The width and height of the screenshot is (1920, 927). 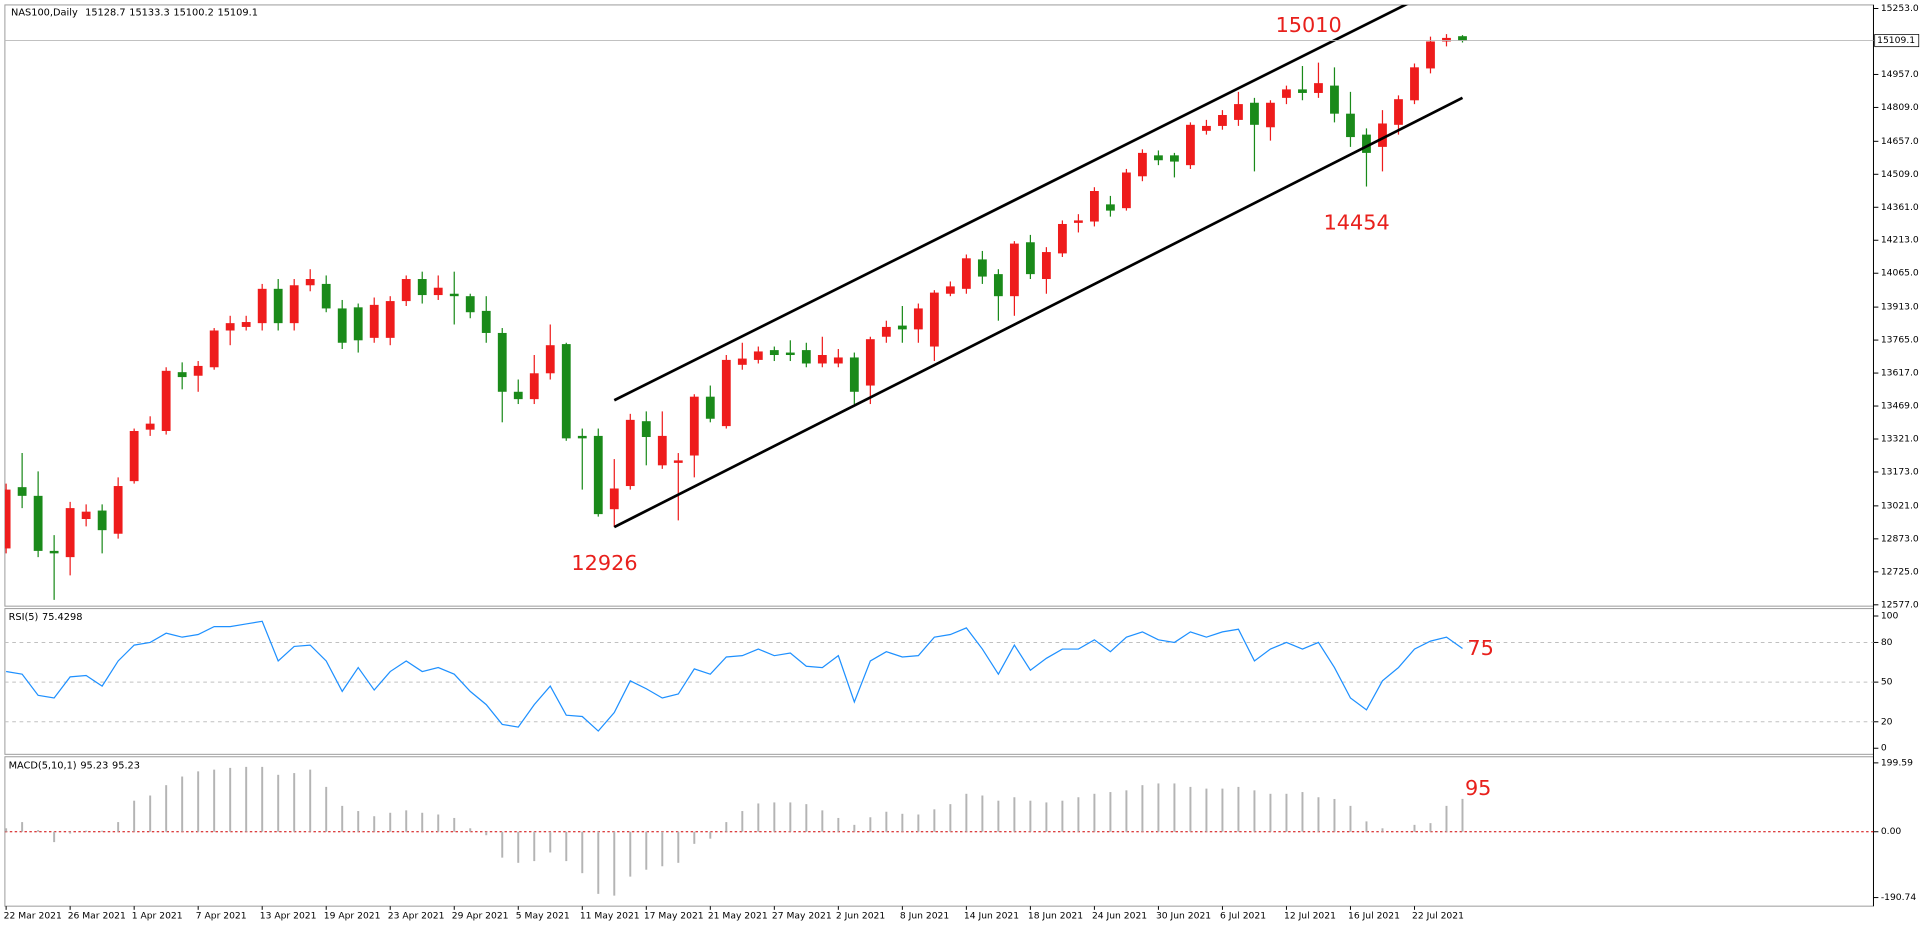 I want to click on chart-header: NAS100,Daily 15128.7 15133.3 15100.2 15109.1, so click(x=134, y=12).